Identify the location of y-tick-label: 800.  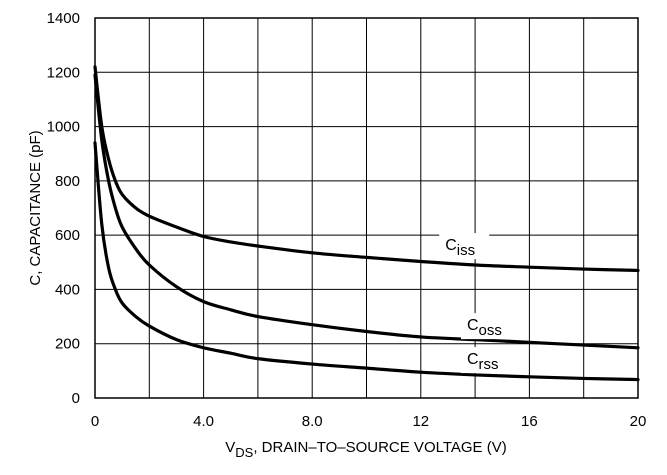
(67, 181).